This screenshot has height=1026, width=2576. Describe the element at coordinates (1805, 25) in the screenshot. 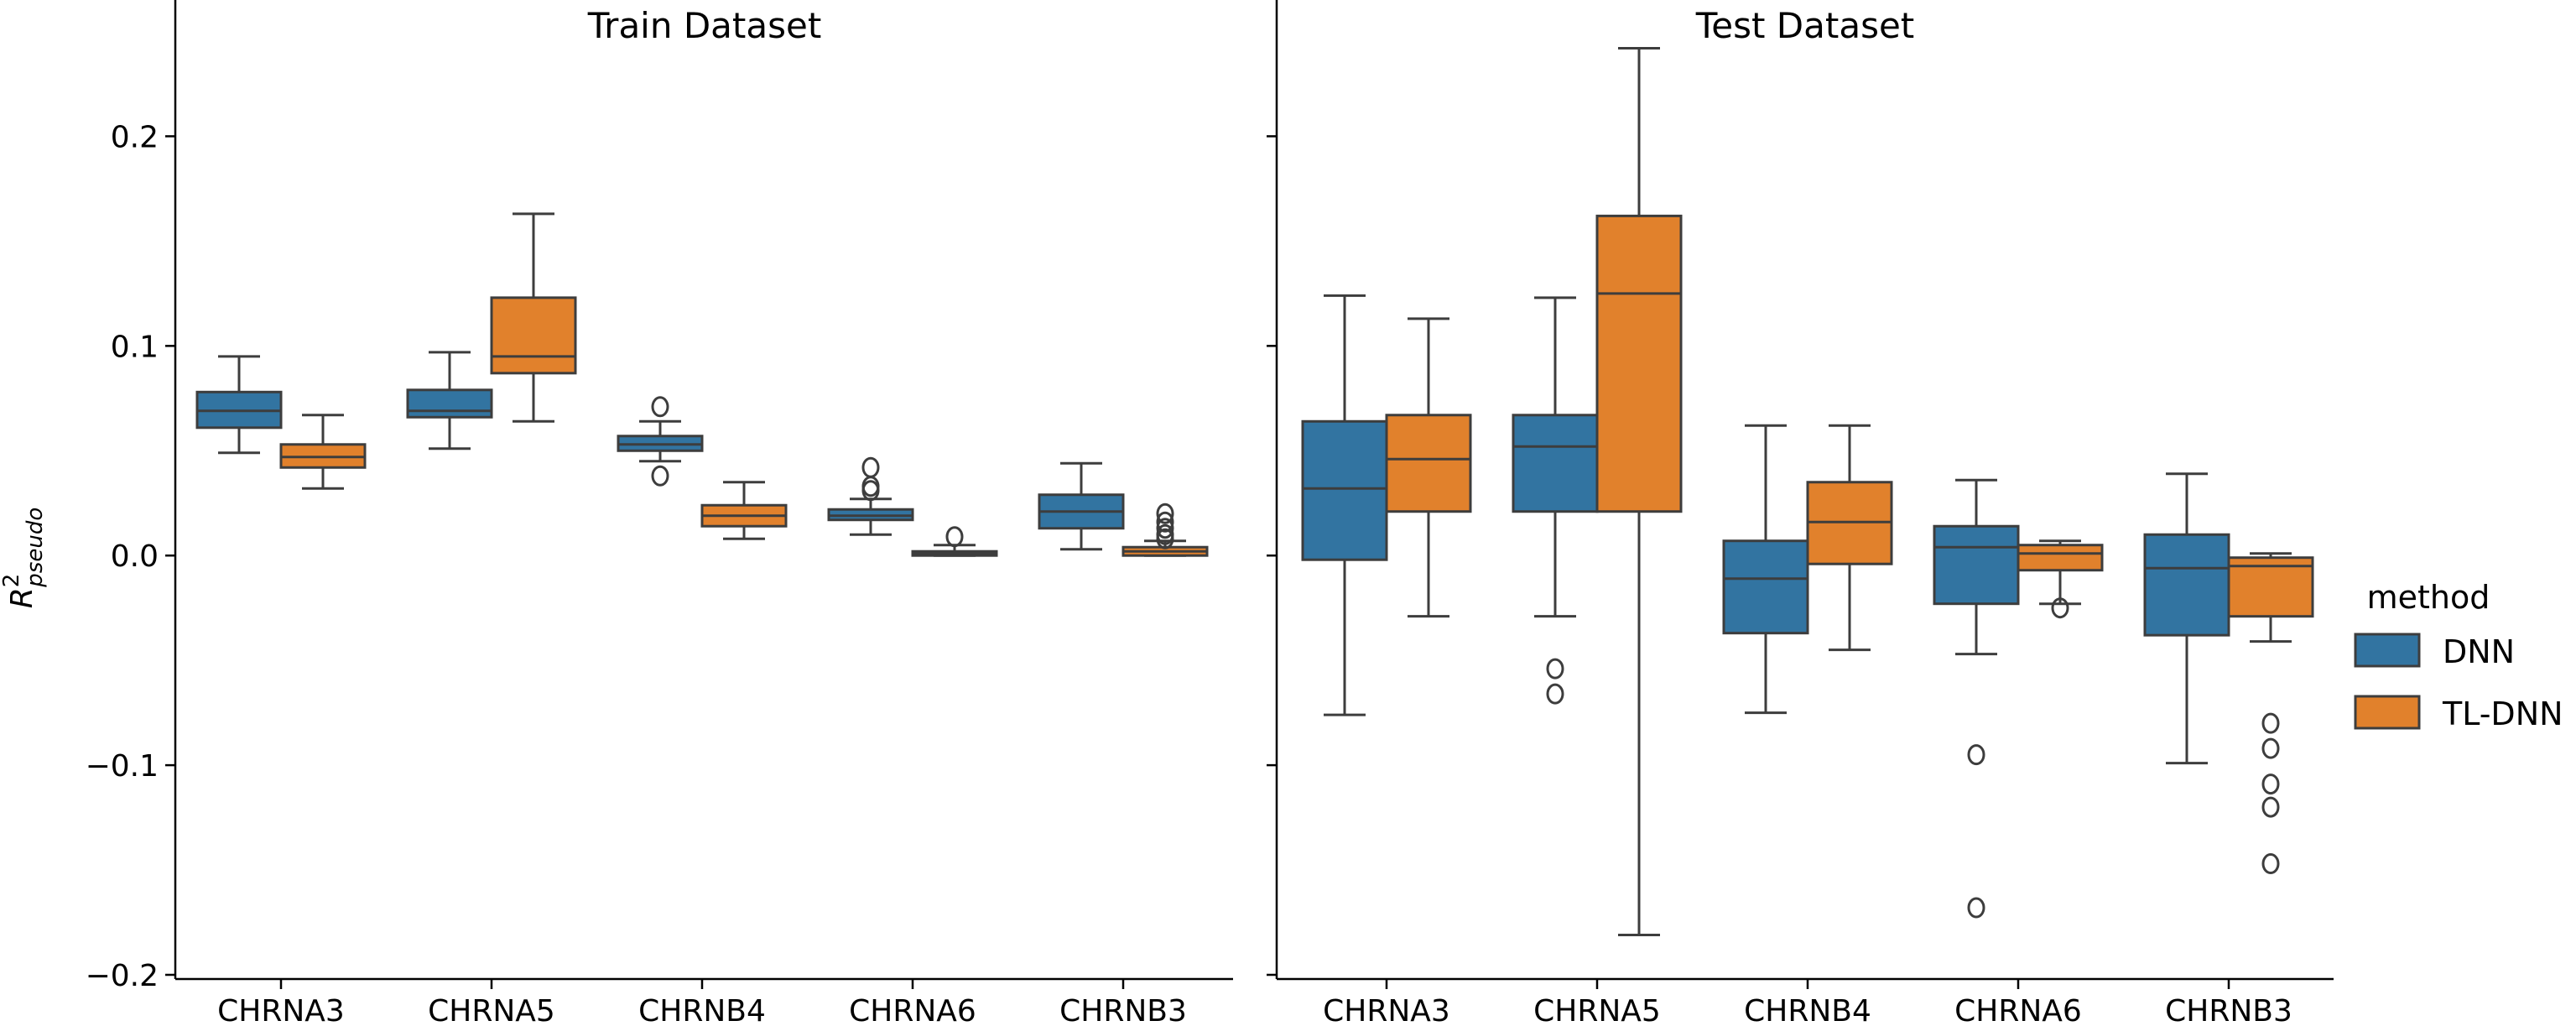

I see `test-panel-title: Test Dataset` at that location.